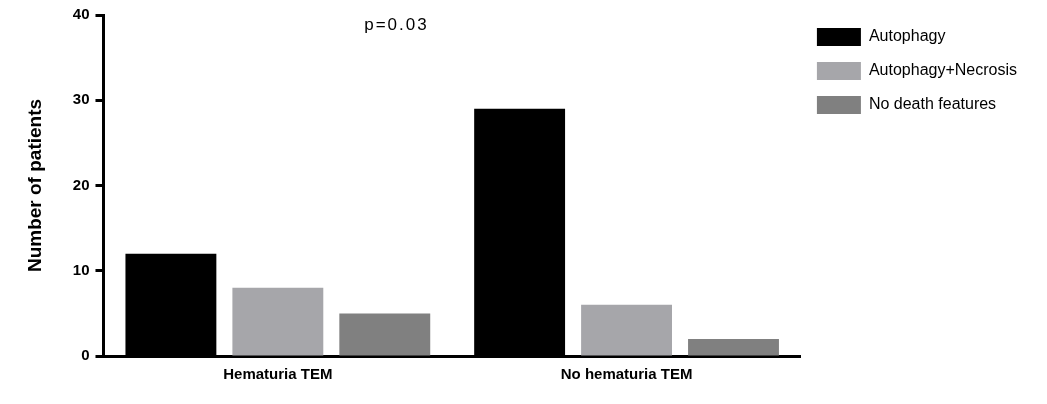 The image size is (1047, 404). Describe the element at coordinates (907, 36) in the screenshot. I see `legend-label: Autophagy` at that location.